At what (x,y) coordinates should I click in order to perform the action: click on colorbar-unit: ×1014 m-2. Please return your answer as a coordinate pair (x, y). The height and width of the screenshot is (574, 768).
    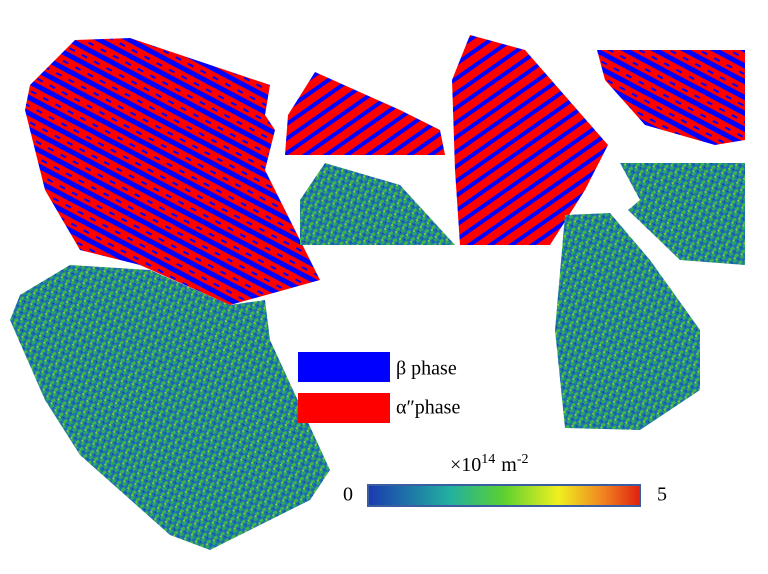
    Looking at the image, I should click on (489, 463).